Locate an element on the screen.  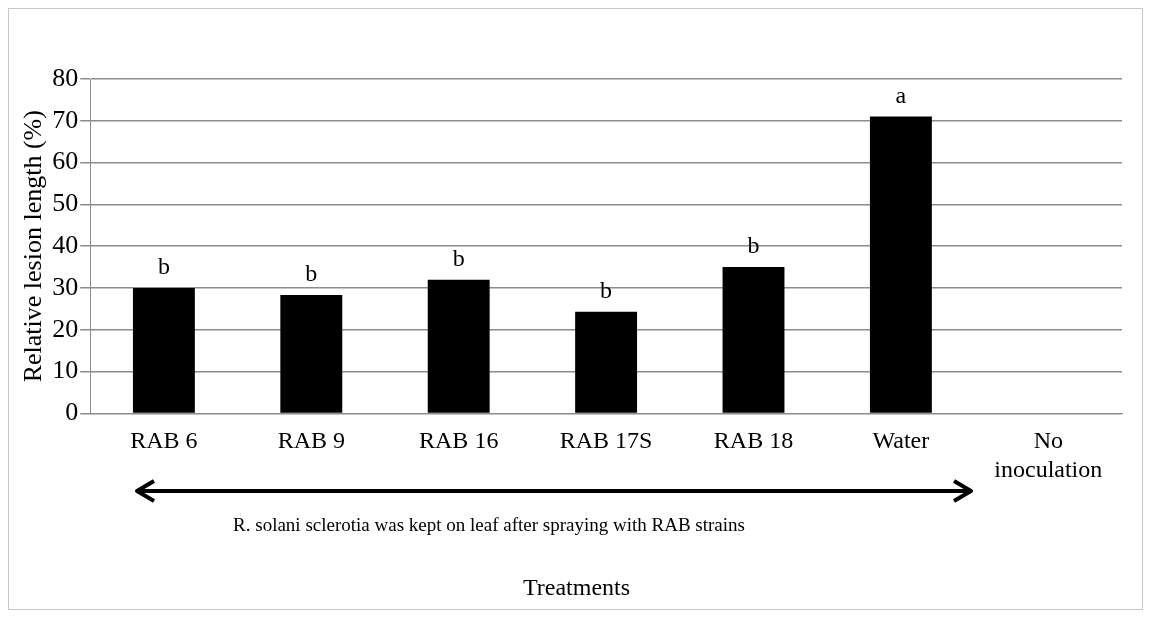
x-tick-label: RAB 9 is located at coordinates (311, 440).